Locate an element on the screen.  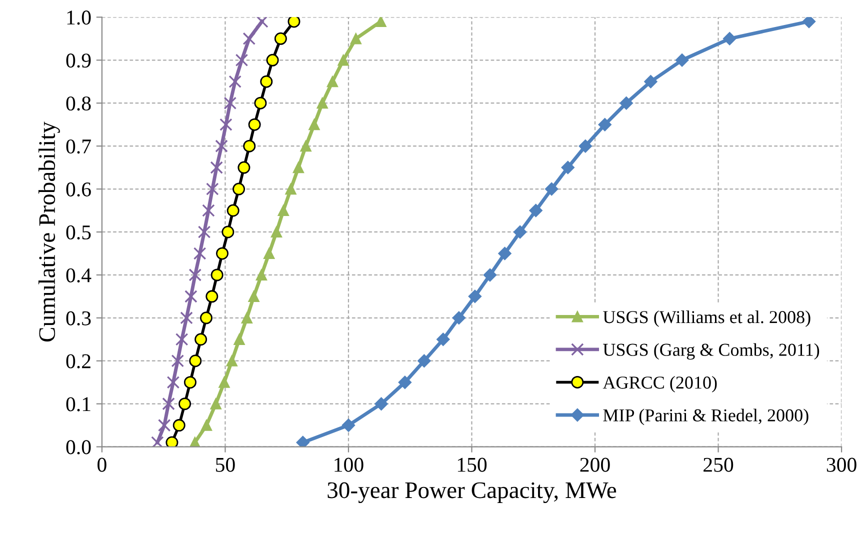
x-tick-label: 0 is located at coordinates (102, 465).